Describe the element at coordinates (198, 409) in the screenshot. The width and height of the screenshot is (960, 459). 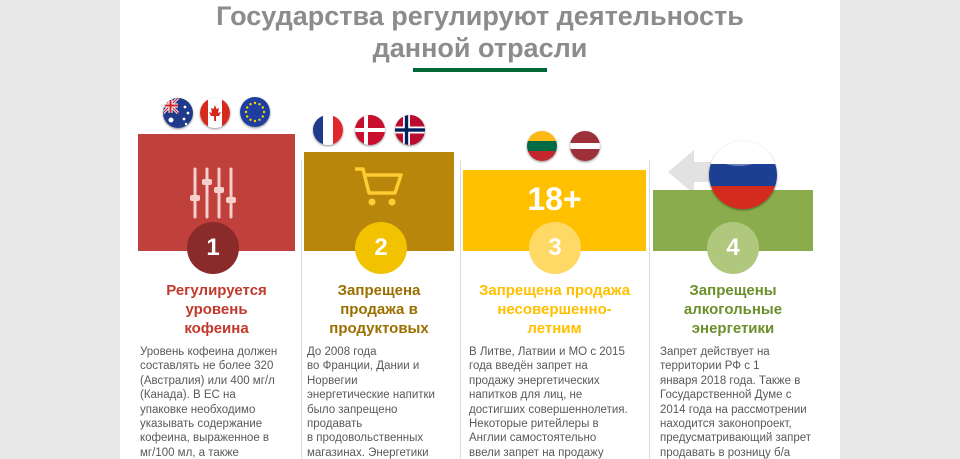
I see `body-line: упаковке необходимо` at that location.